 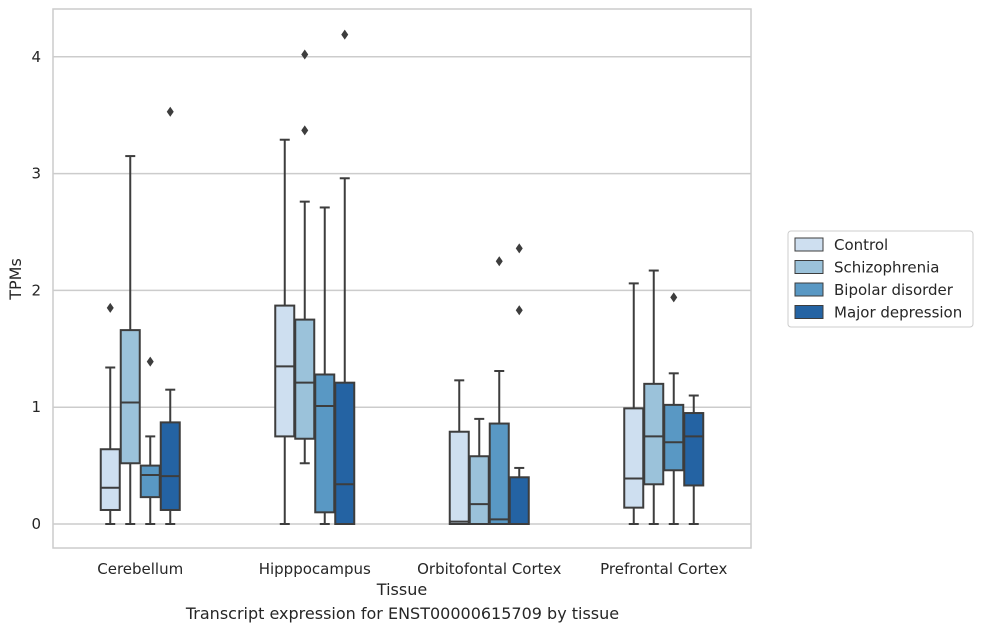 What do you see at coordinates (140, 569) in the screenshot?
I see `x-tick-label: Cerebellum` at bounding box center [140, 569].